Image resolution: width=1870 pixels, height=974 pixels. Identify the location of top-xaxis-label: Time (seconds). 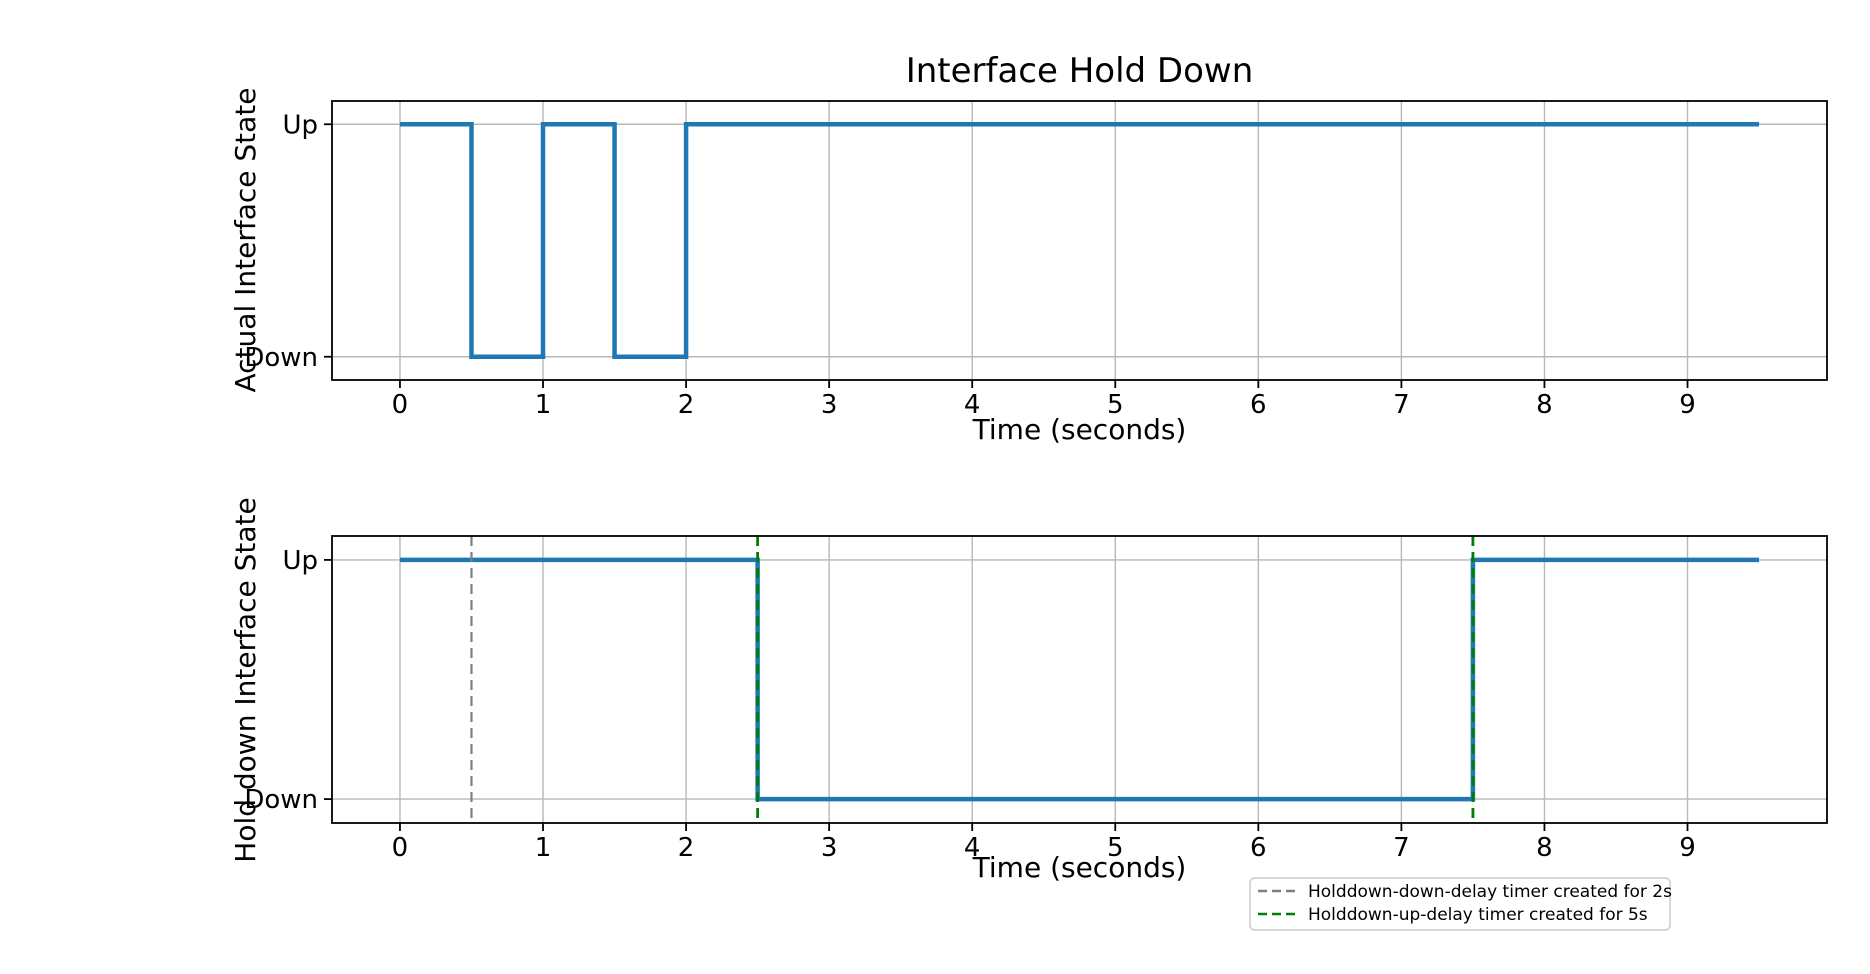
(1079, 429).